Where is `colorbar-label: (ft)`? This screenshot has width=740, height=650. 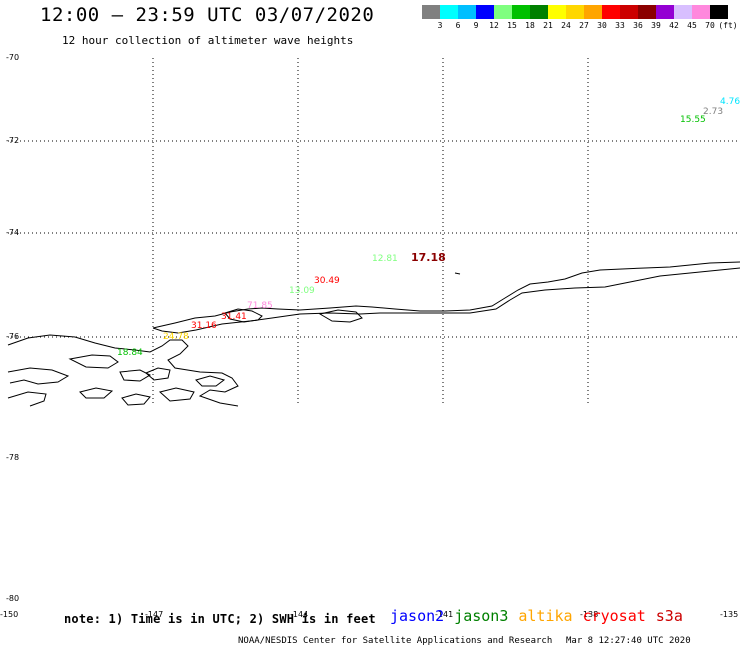 colorbar-label: (ft) is located at coordinates (728, 25).